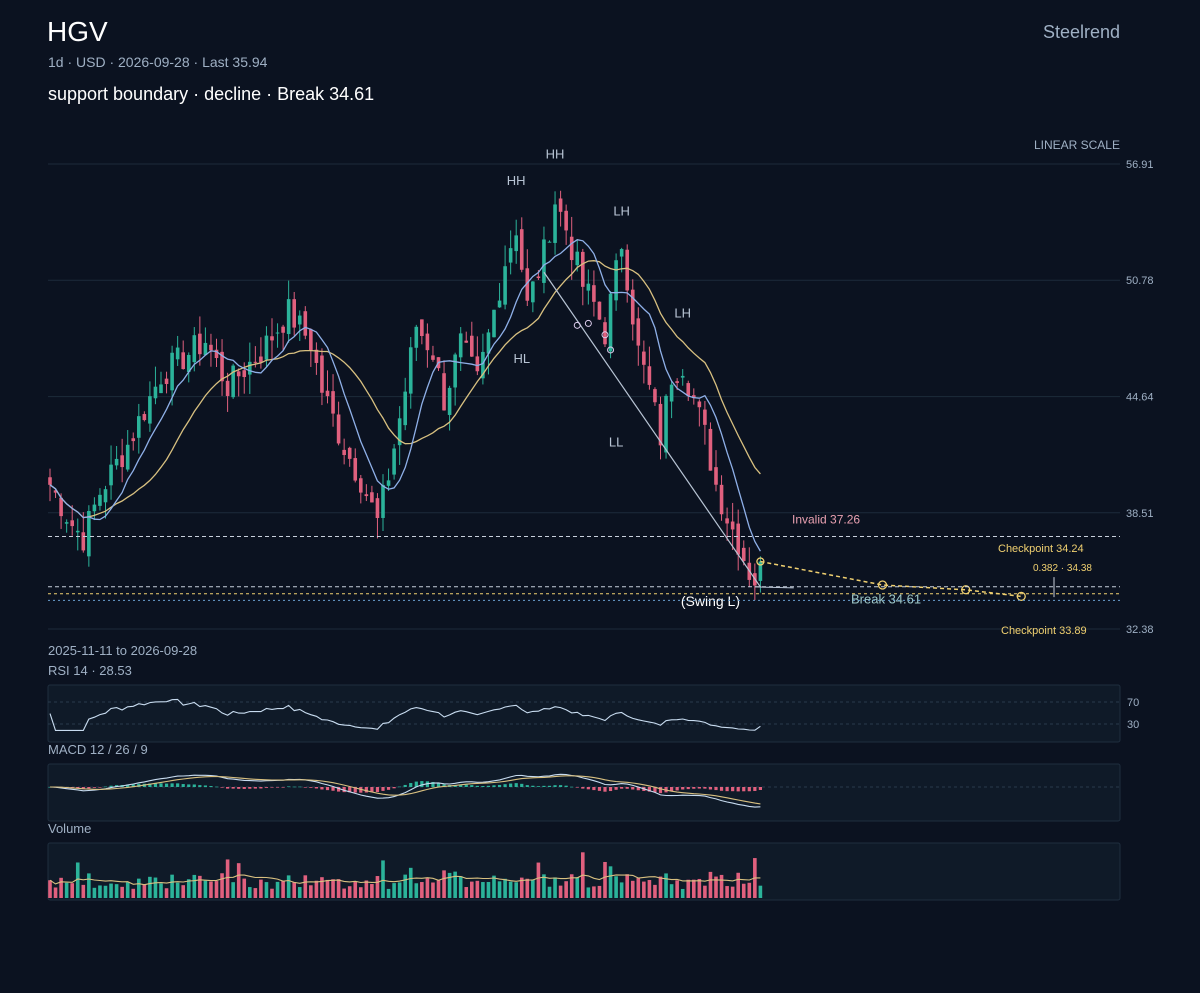 The width and height of the screenshot is (1200, 993). I want to click on checkpoint-lower-label: Checkpoint 33.89, so click(1044, 631).